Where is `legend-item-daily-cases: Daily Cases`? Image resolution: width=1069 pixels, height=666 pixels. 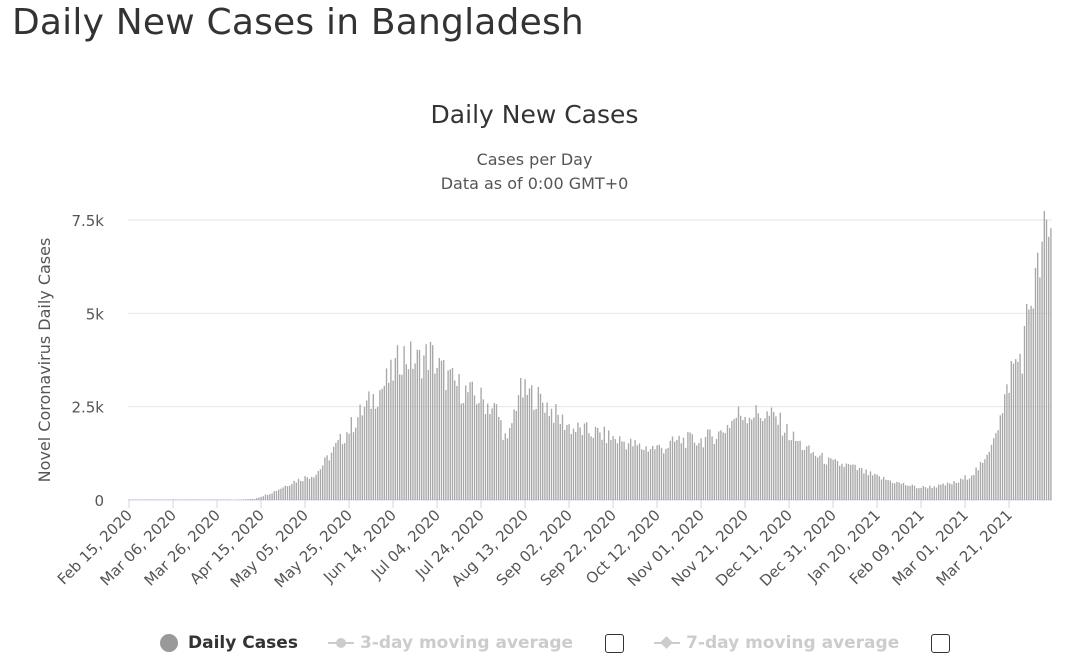 legend-item-daily-cases: Daily Cases is located at coordinates (229, 643).